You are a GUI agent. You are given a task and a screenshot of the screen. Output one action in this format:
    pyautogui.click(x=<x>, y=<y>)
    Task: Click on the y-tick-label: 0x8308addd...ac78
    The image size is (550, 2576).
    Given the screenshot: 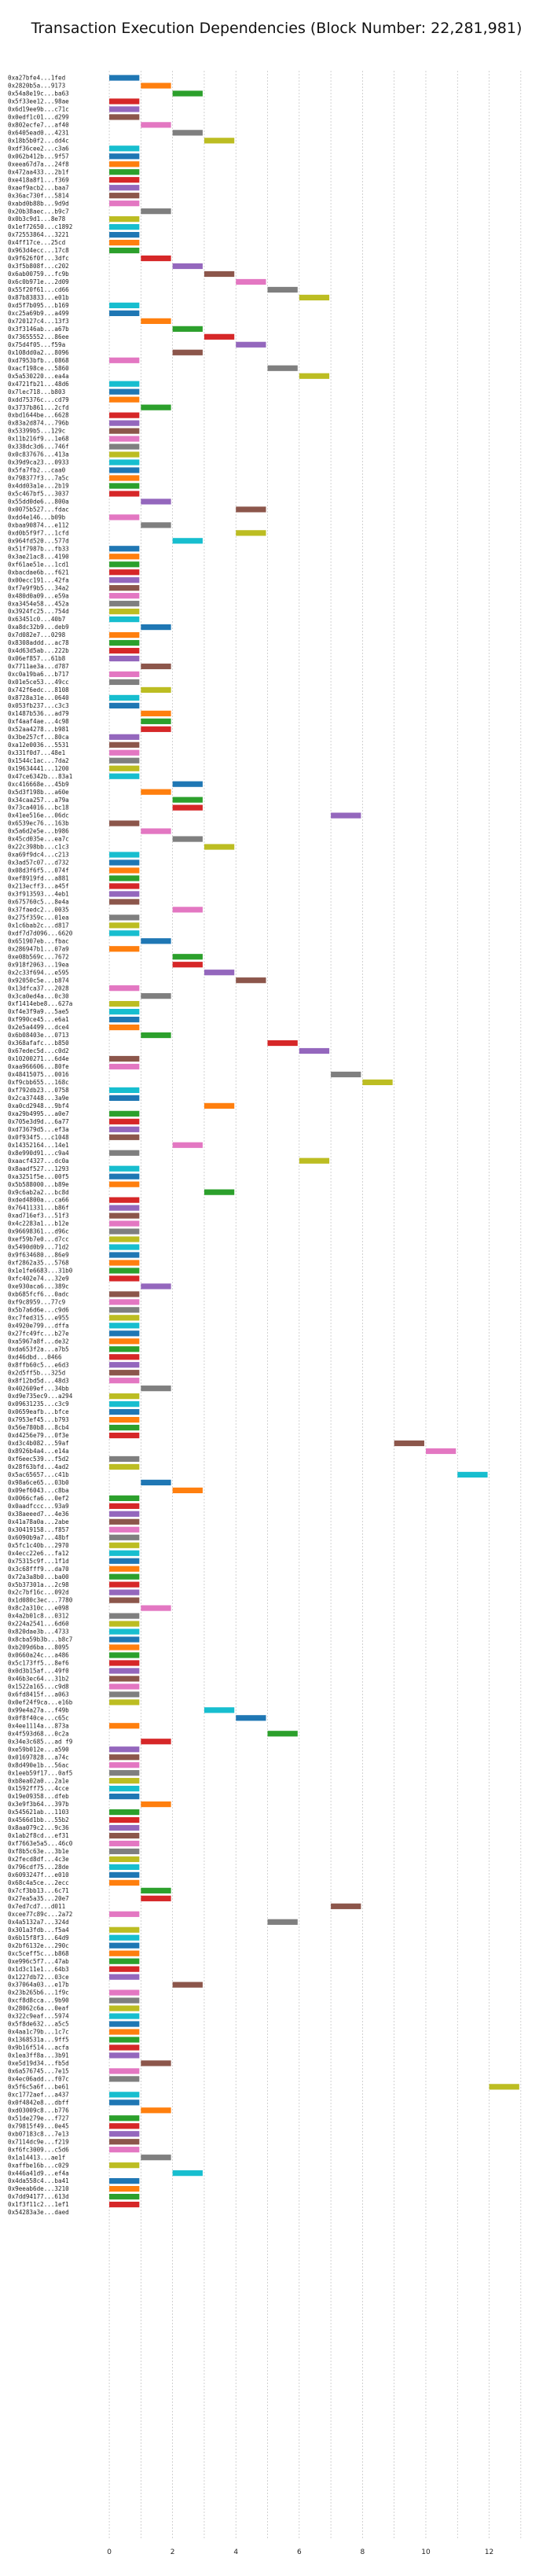 What is the action you would take?
    pyautogui.click(x=38, y=642)
    